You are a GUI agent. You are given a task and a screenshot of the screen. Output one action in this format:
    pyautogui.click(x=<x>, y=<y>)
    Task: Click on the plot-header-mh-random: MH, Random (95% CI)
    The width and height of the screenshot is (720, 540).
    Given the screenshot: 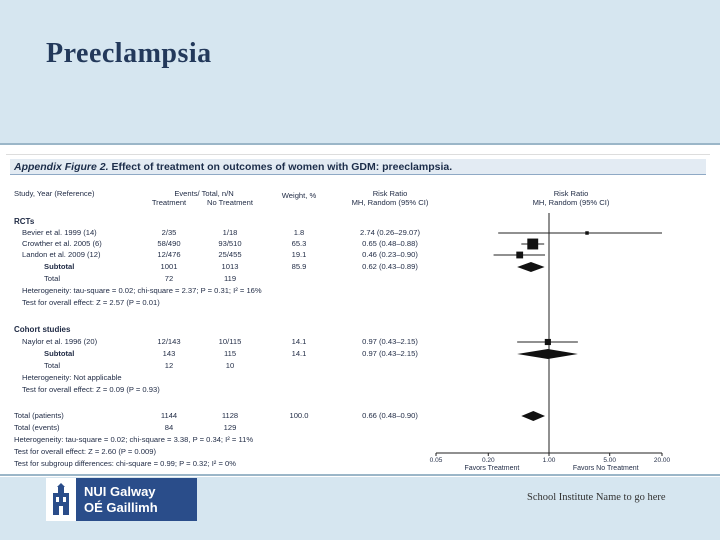 What is the action you would take?
    pyautogui.click(x=571, y=202)
    